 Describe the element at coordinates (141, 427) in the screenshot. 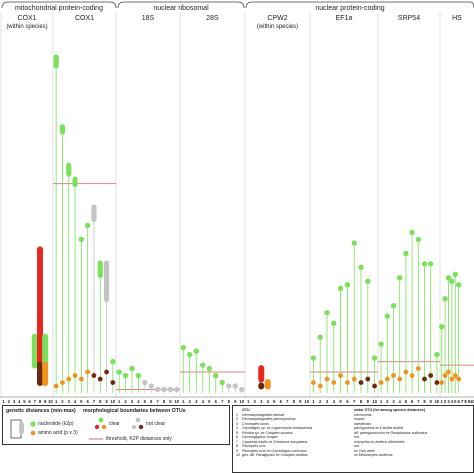

I see `legend-notclear-amino` at that location.